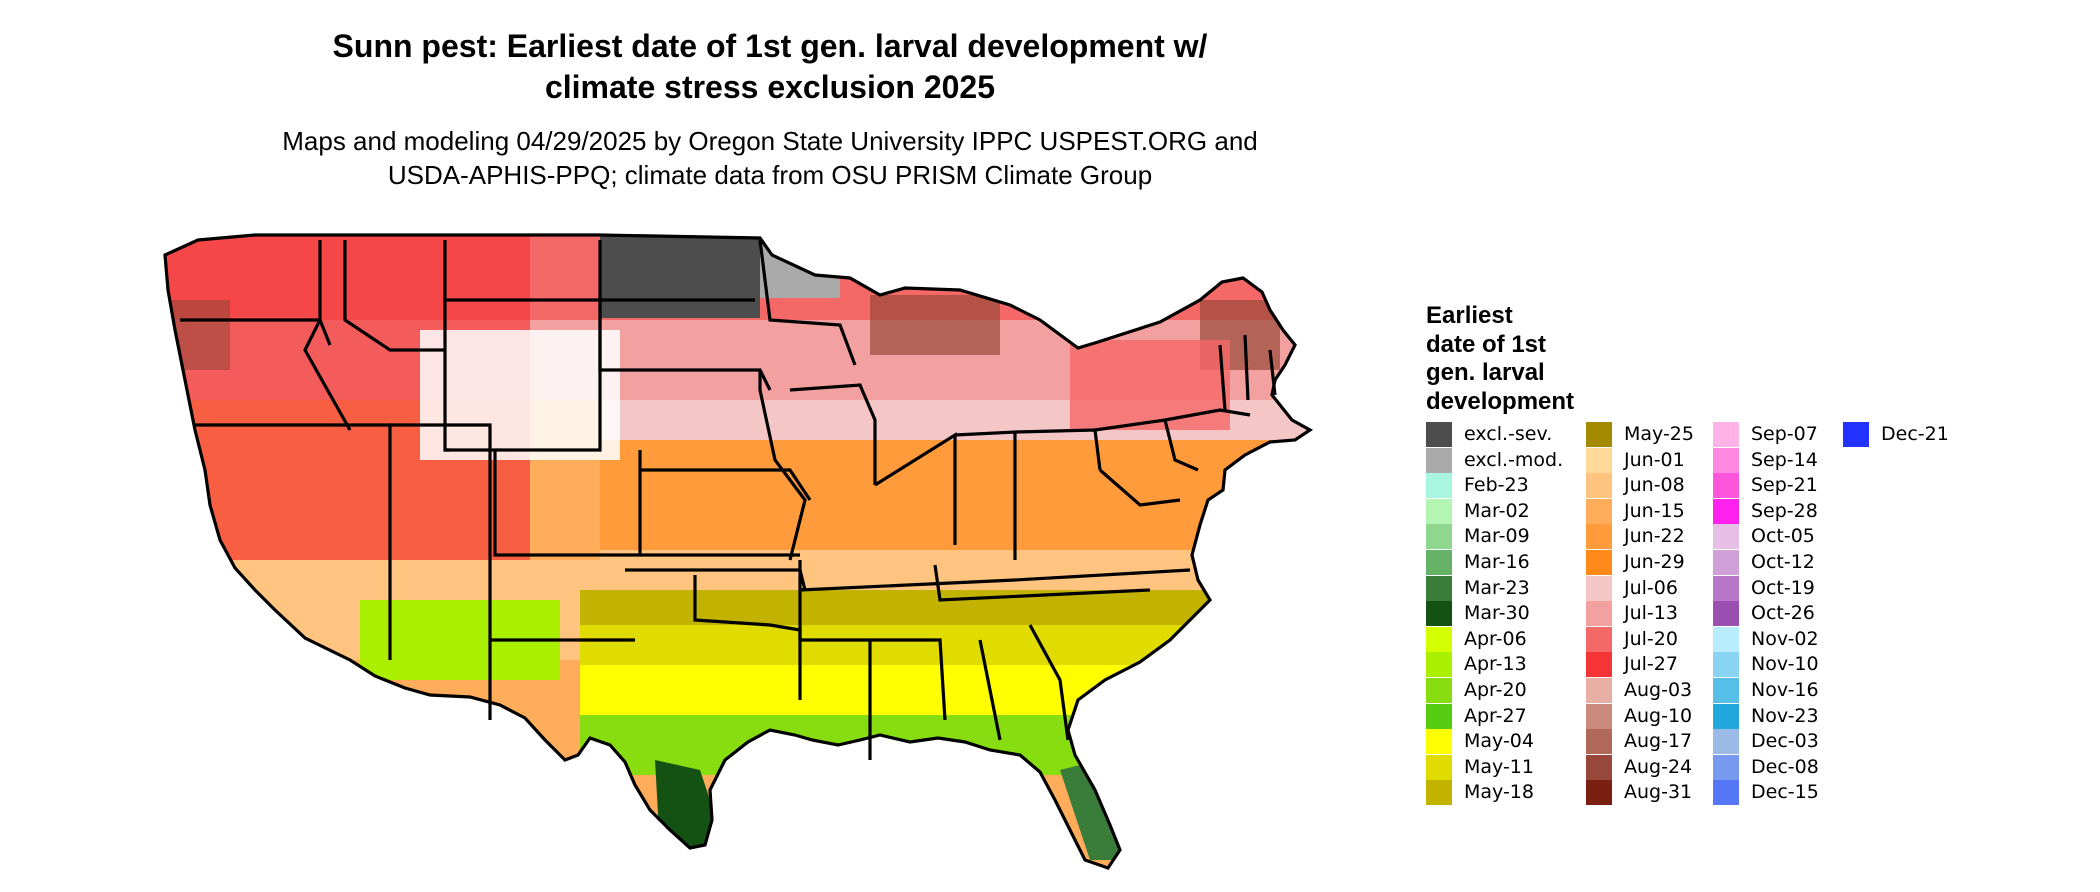 Image resolution: width=2100 pixels, height=892 pixels. Describe the element at coordinates (1495, 638) in the screenshot. I see `legend-label: Apr-06` at that location.